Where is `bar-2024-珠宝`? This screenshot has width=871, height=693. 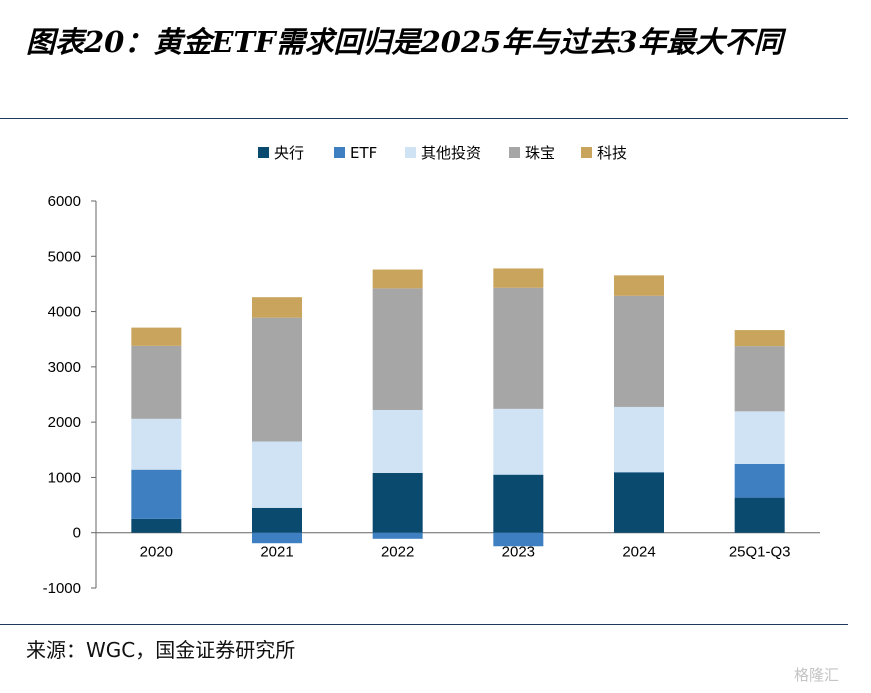
bar-2024-珠宝 is located at coordinates (639, 351).